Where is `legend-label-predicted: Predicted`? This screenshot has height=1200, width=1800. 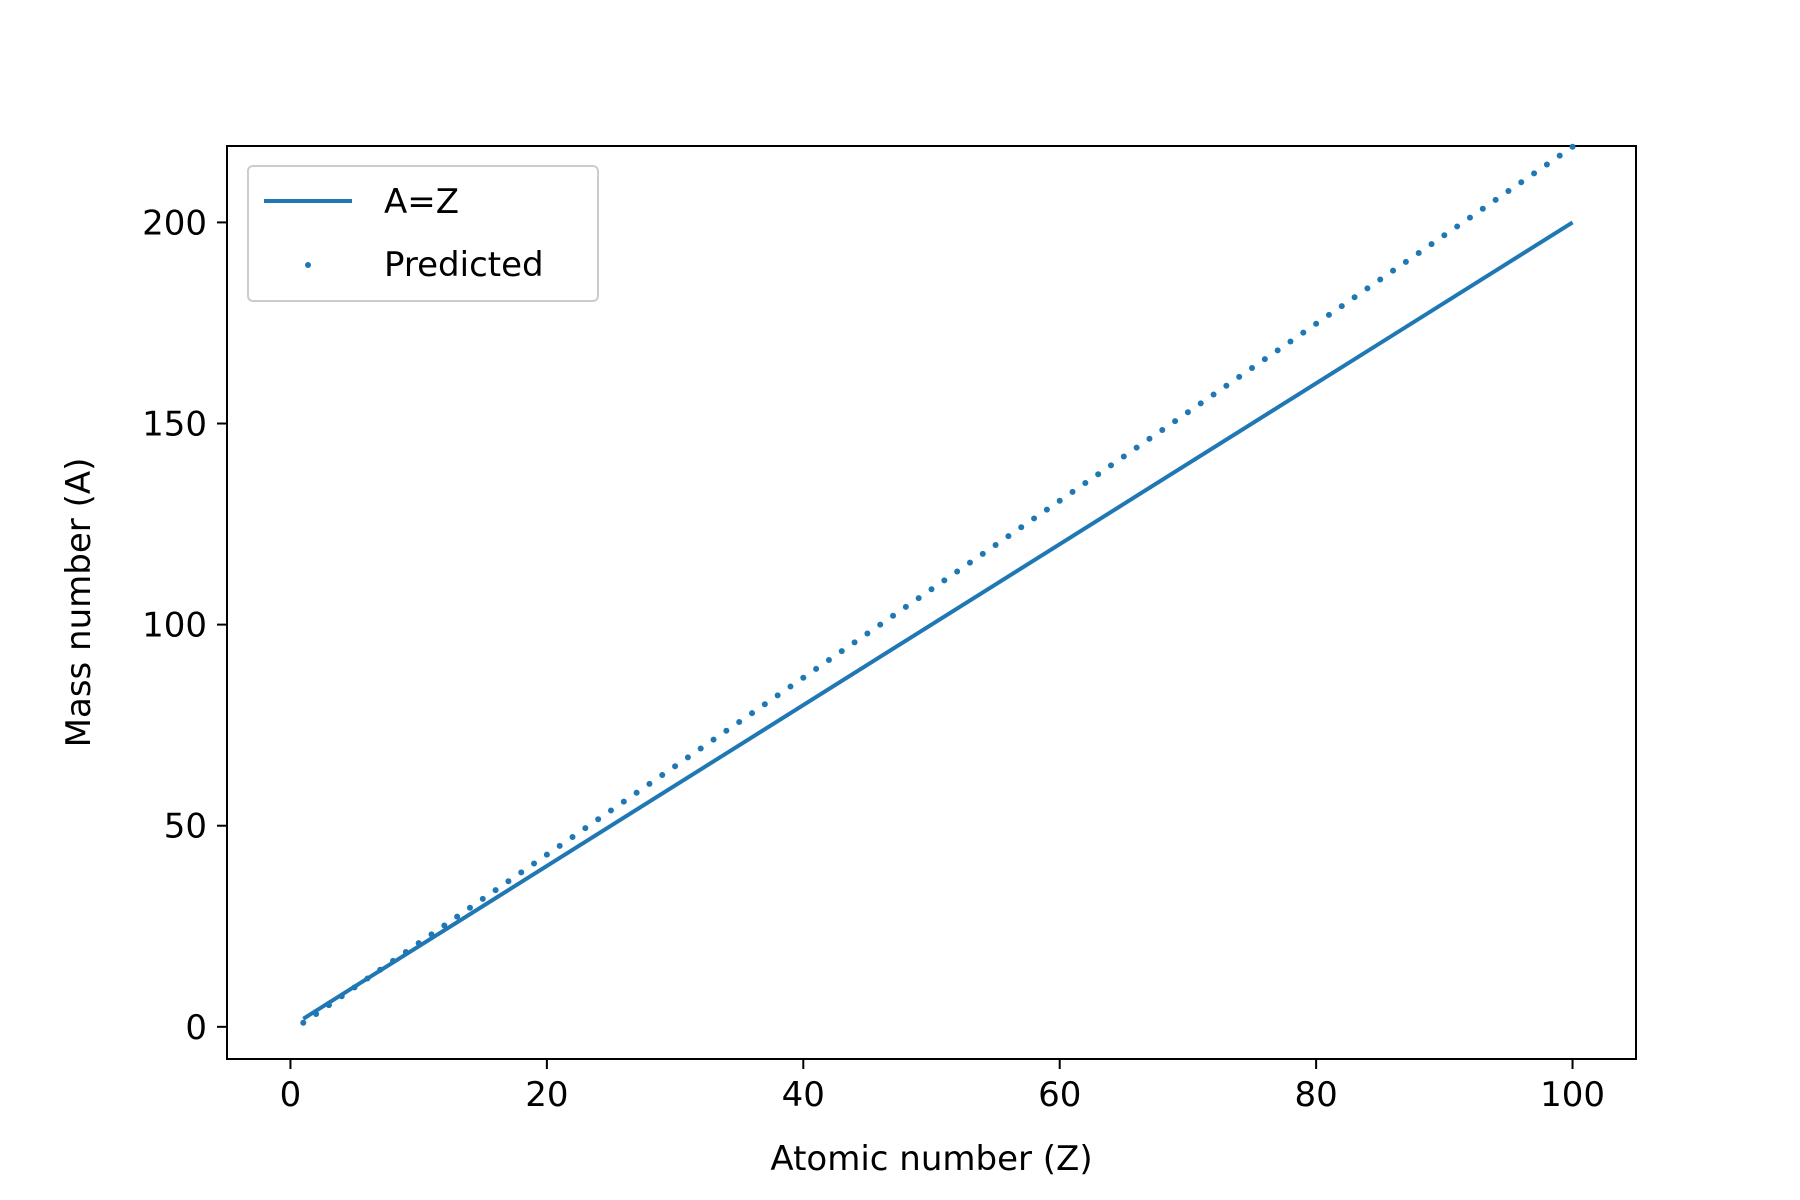
legend-label-predicted: Predicted is located at coordinates (464, 265).